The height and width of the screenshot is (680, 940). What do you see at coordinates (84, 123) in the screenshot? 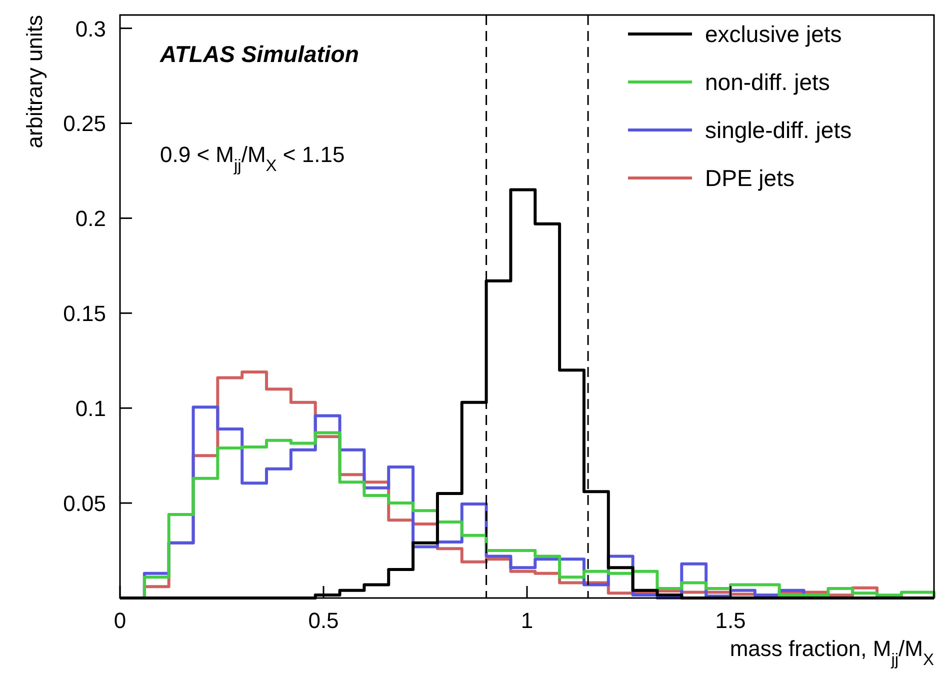
I see `y-tick-label: 0.25` at bounding box center [84, 123].